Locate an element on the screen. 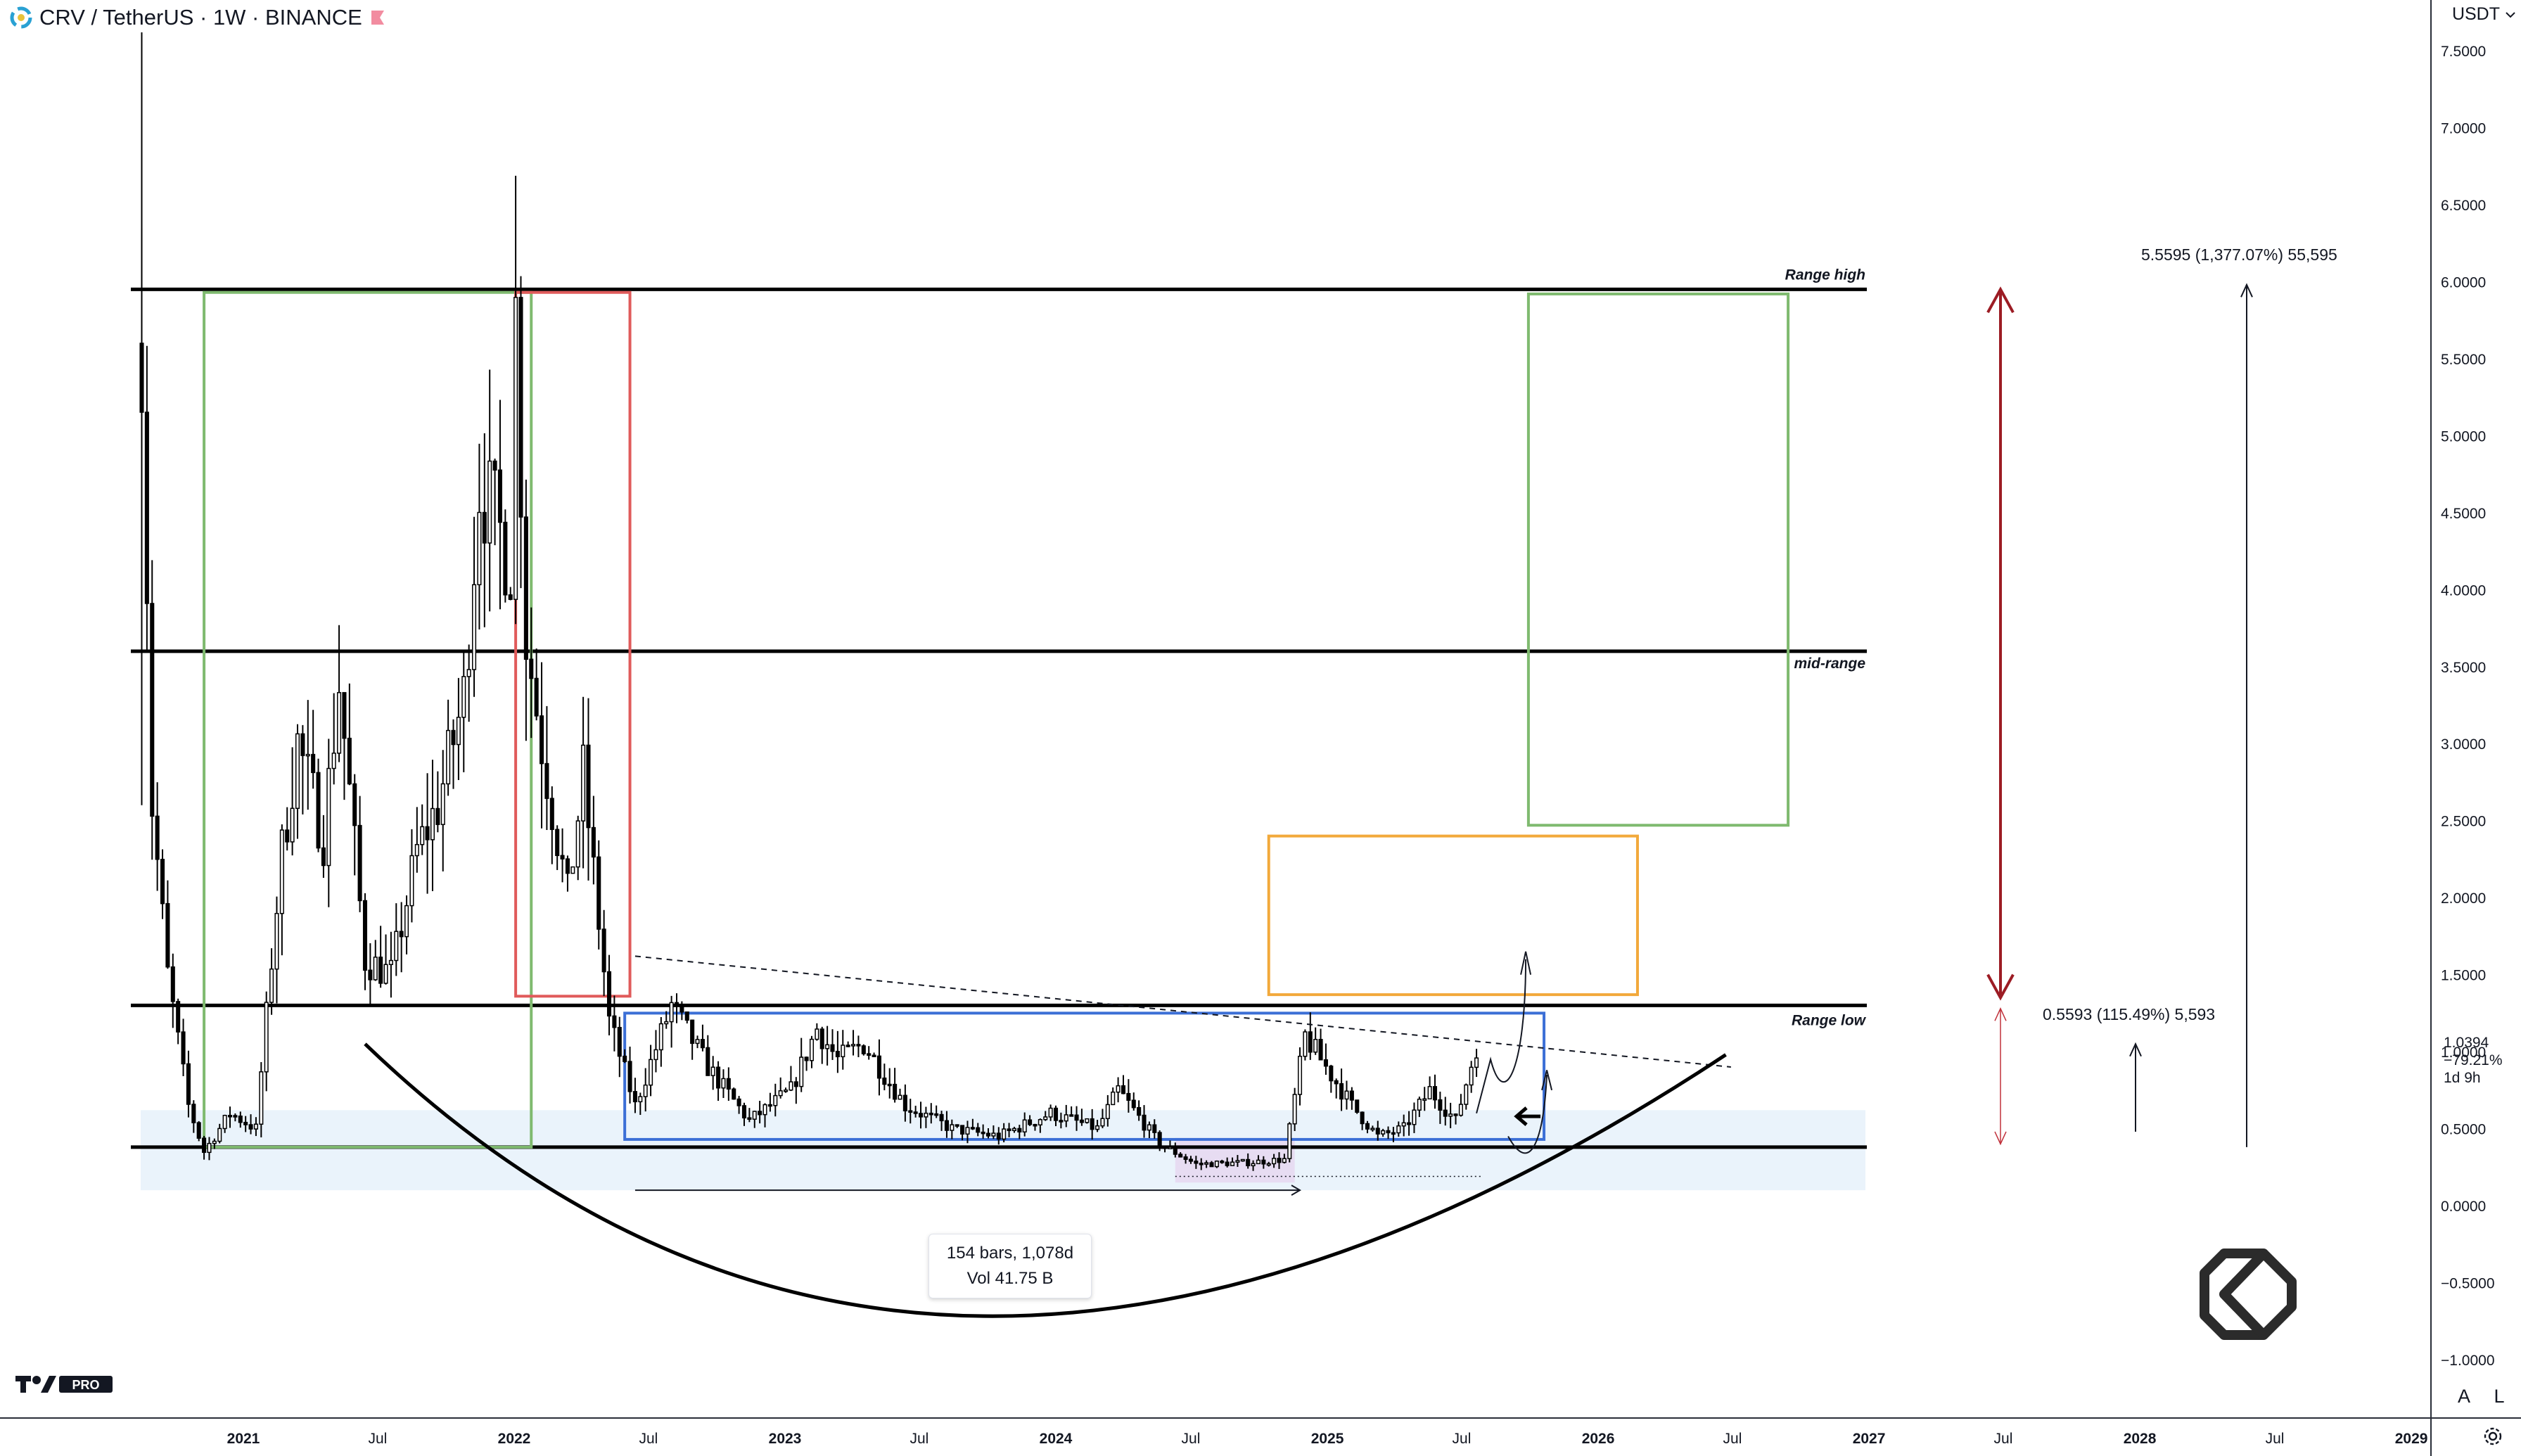 This screenshot has width=2521, height=1456. tradingview-pro-logo: PRO is located at coordinates (64, 1384).